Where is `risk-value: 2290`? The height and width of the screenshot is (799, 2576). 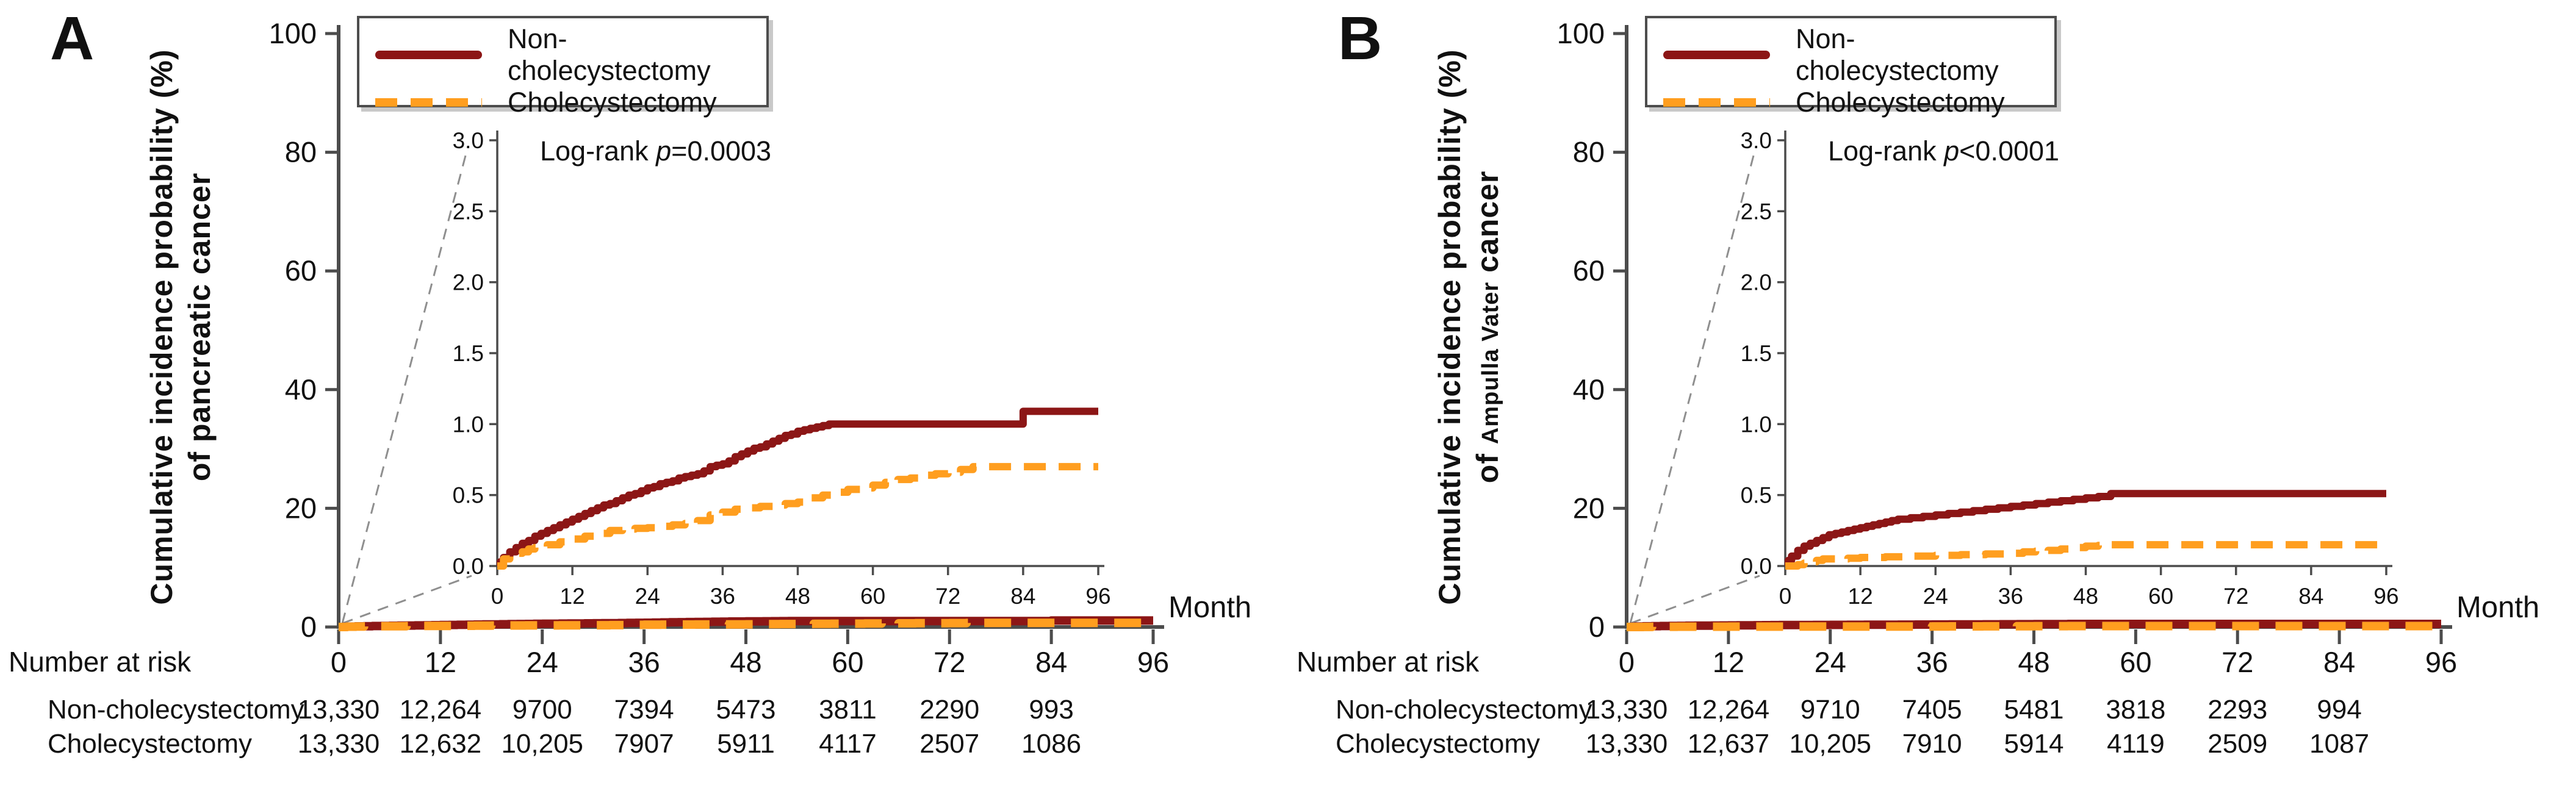 risk-value: 2290 is located at coordinates (949, 710).